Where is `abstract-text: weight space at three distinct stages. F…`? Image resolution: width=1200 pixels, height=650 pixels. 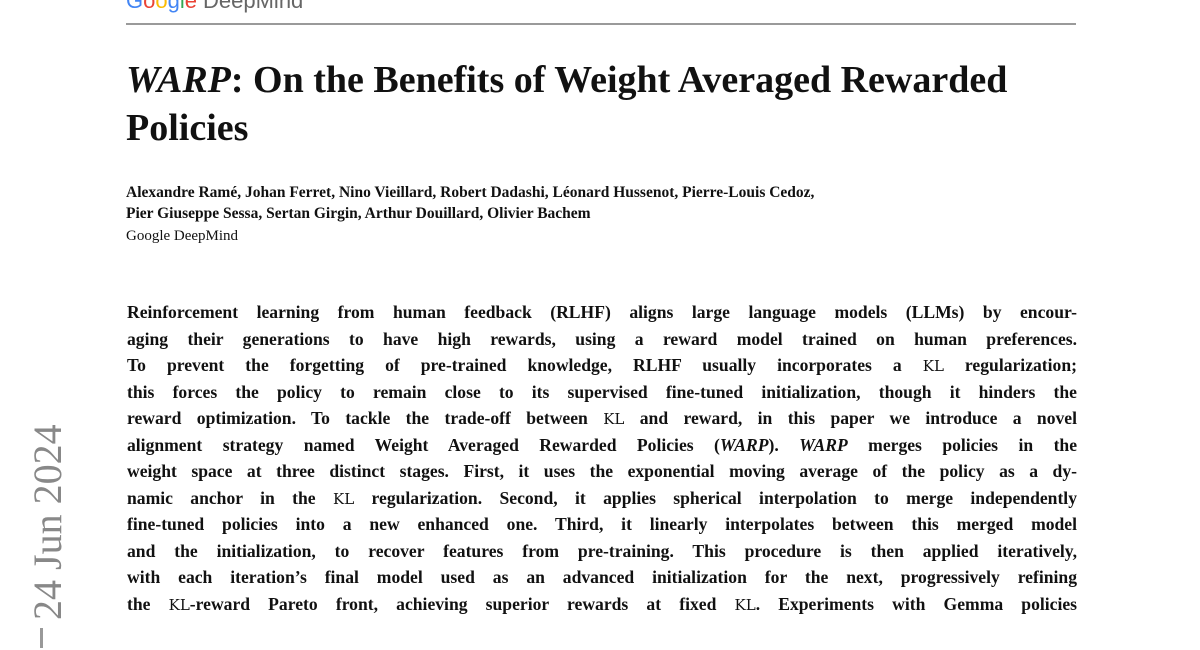 abstract-text: weight space at three distinct stages. F… is located at coordinates (602, 471).